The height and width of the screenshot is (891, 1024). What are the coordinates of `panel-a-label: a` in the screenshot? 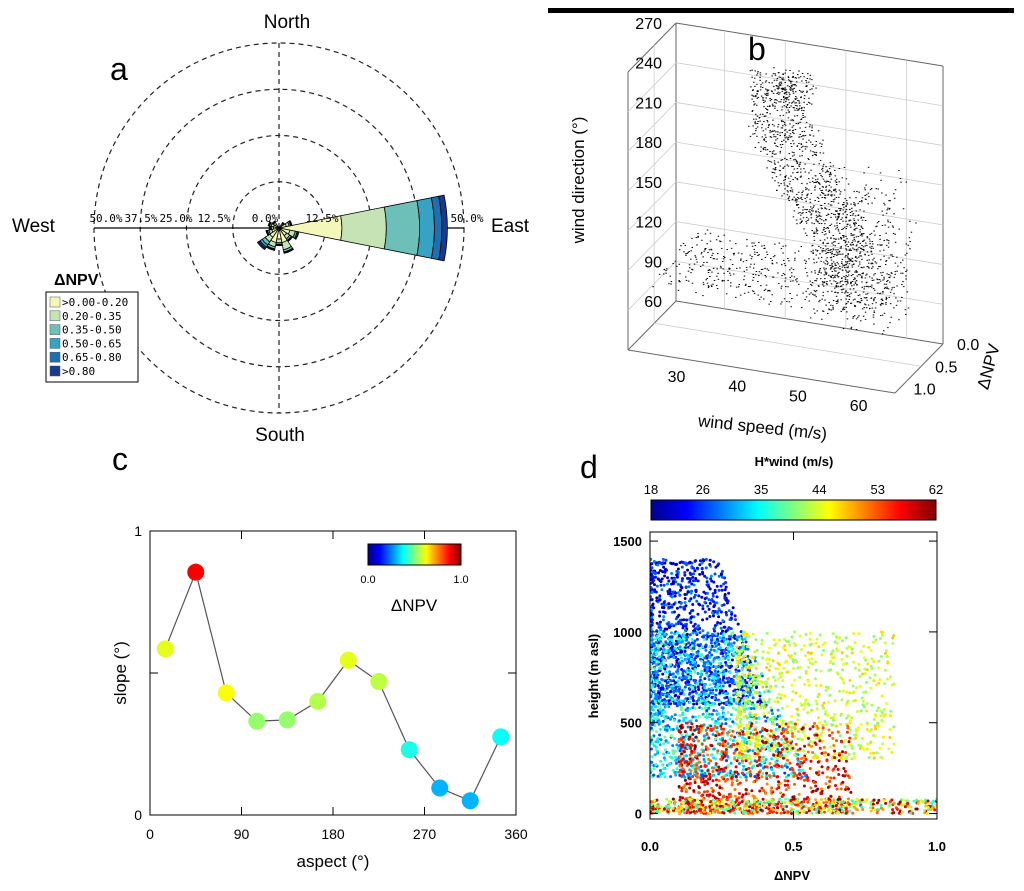 It's located at (119, 69).